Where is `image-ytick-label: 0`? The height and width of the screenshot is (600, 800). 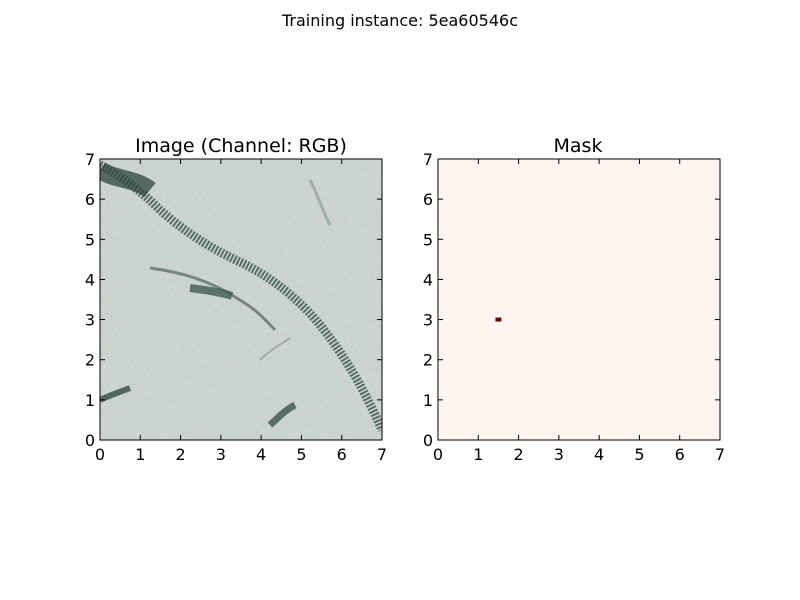
image-ytick-label: 0 is located at coordinates (90, 440).